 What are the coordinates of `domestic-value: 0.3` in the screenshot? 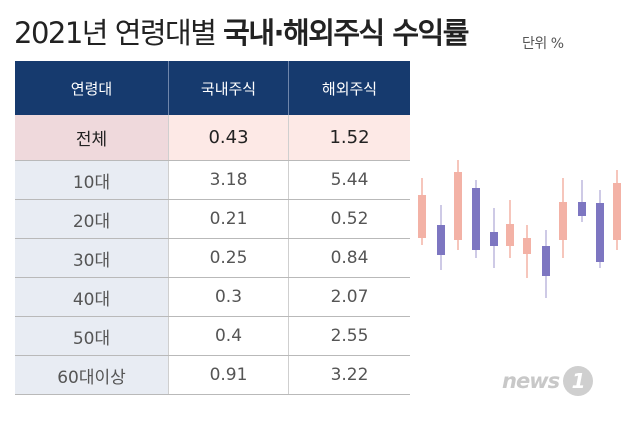 It's located at (228, 297).